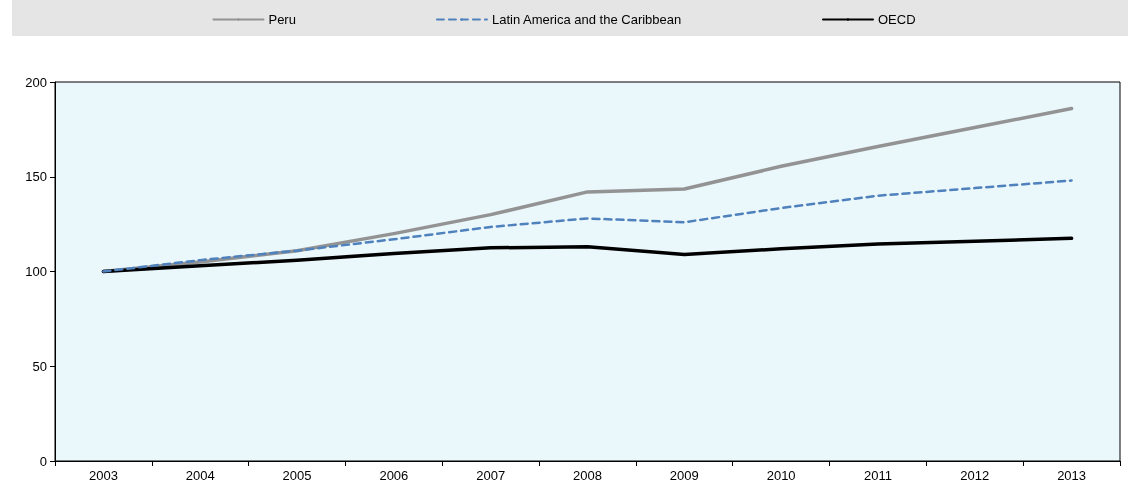  I want to click on x-tick-label: 2011, so click(877, 475).